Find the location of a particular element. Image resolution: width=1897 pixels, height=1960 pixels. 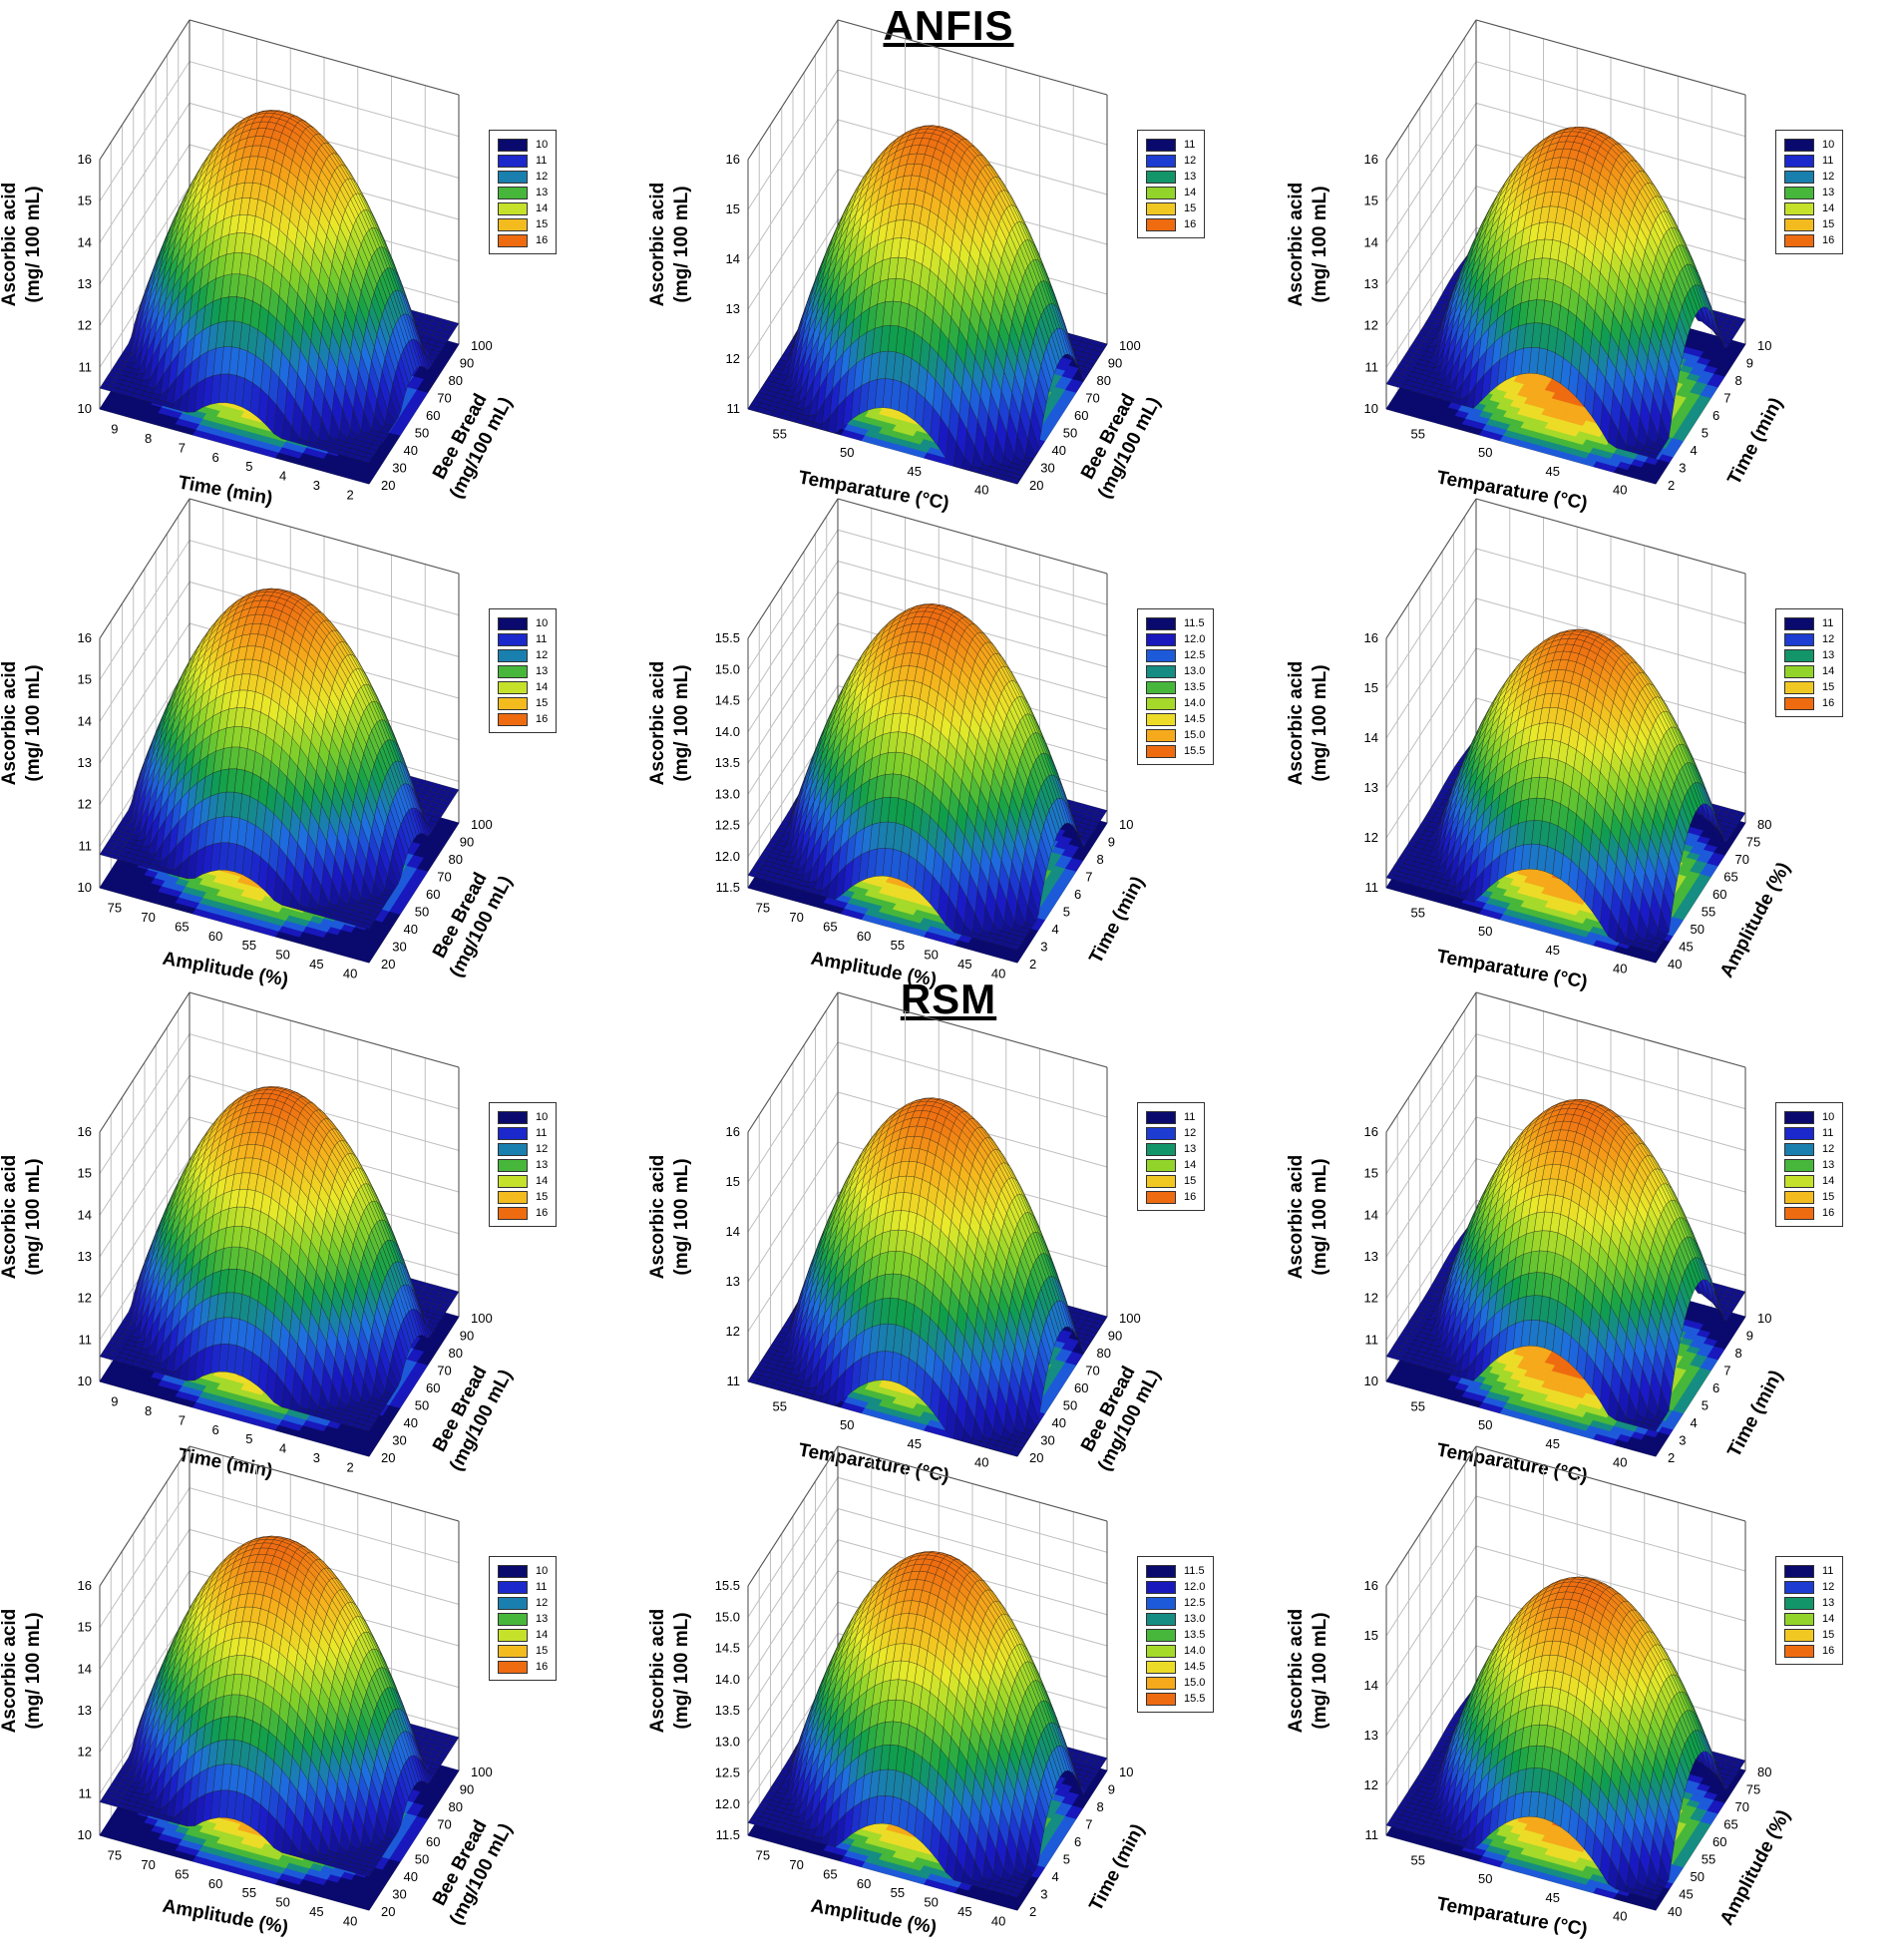

x-tick-label: 2 is located at coordinates (351, 495).